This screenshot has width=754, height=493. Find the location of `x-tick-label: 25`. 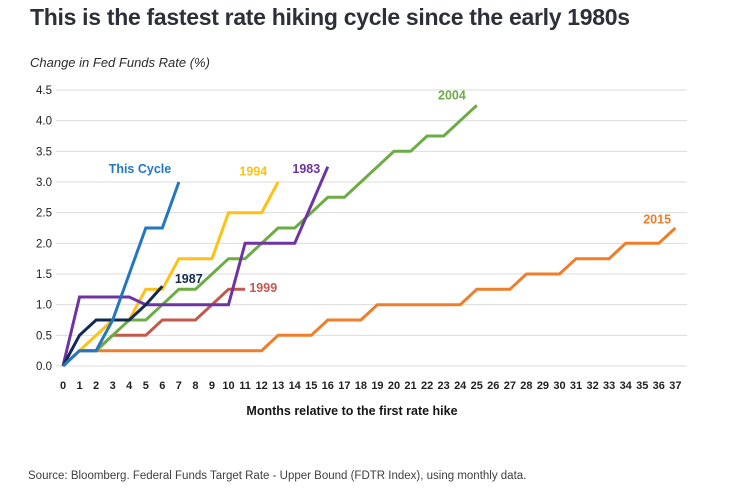

x-tick-label: 25 is located at coordinates (477, 386).